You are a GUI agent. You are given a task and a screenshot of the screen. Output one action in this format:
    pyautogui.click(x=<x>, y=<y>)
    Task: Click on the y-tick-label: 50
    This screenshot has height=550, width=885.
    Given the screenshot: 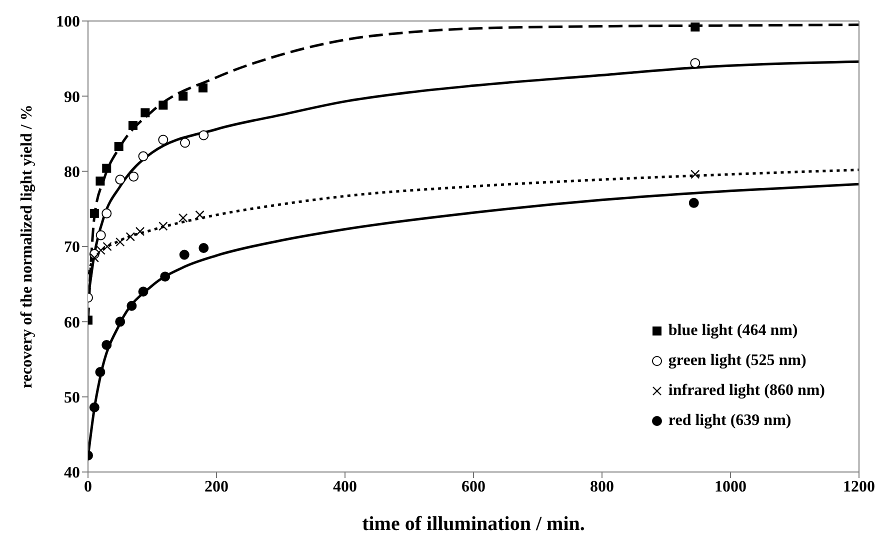 What is the action you would take?
    pyautogui.click(x=72, y=398)
    